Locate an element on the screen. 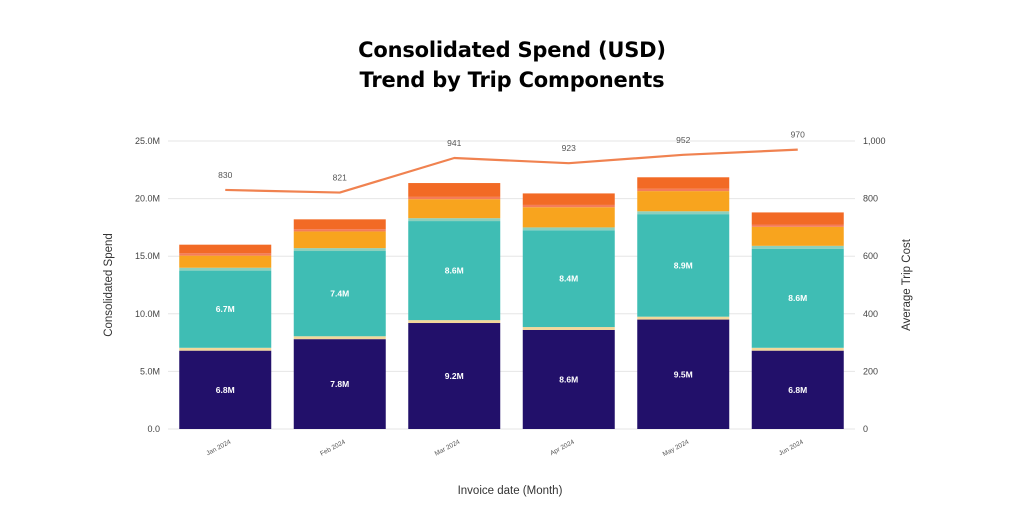 The width and height of the screenshot is (1024, 525). segment-value-label: 6.7M is located at coordinates (225, 309).